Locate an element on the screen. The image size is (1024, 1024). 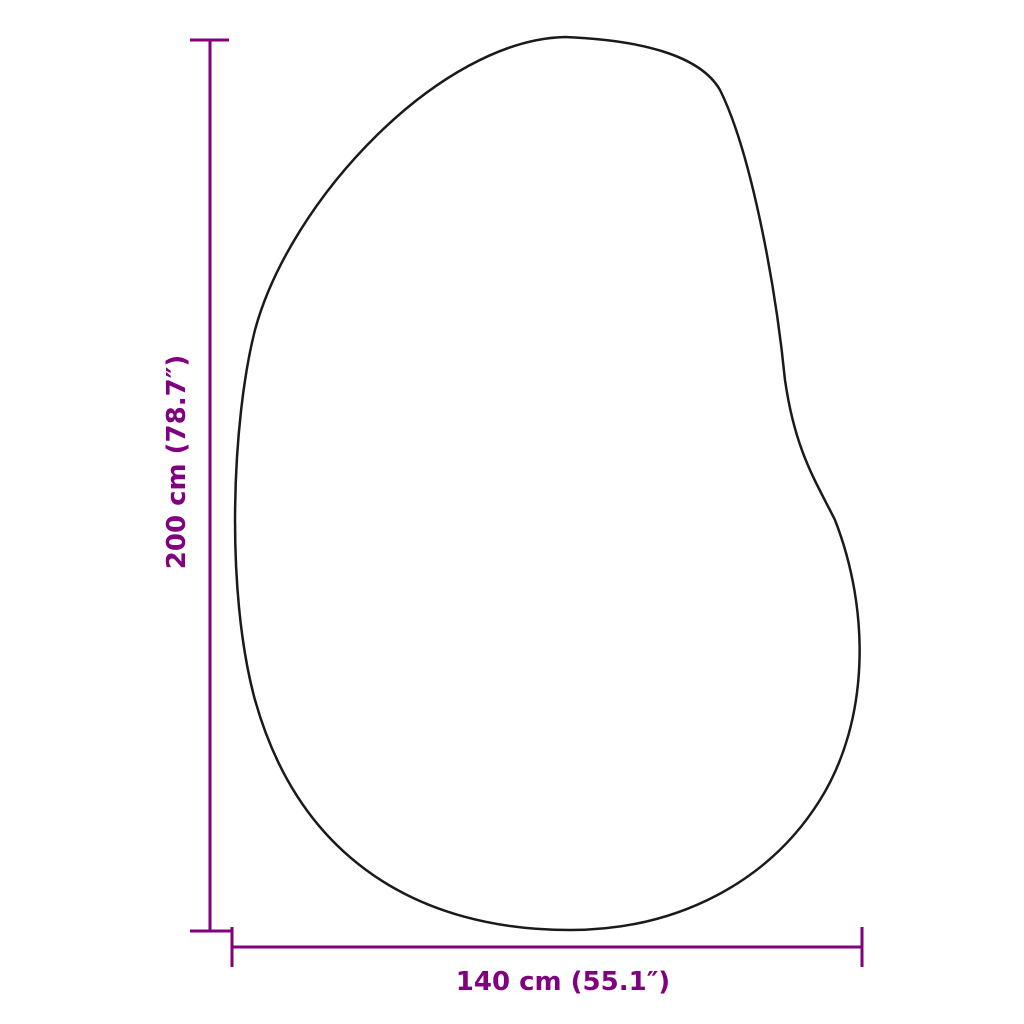
height-dimension-line is located at coordinates (211, 485).